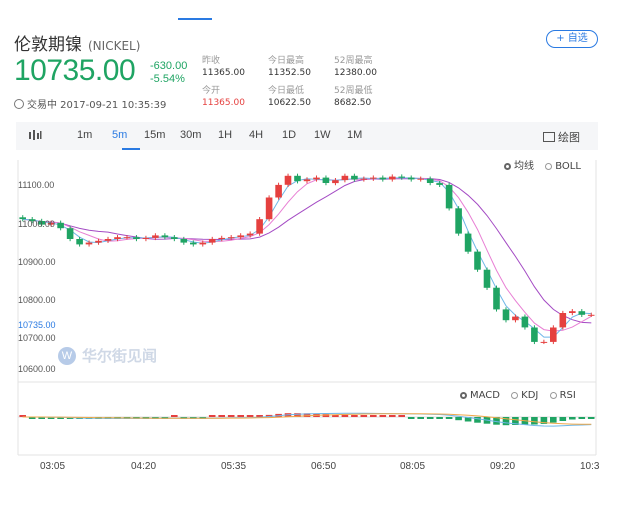 The width and height of the screenshot is (628, 505). Describe the element at coordinates (307, 136) in the screenshot. I see `interval-toolbar: 1m 5m 15m 30m 1H 4H 1D 1W 1M 绘图` at that location.